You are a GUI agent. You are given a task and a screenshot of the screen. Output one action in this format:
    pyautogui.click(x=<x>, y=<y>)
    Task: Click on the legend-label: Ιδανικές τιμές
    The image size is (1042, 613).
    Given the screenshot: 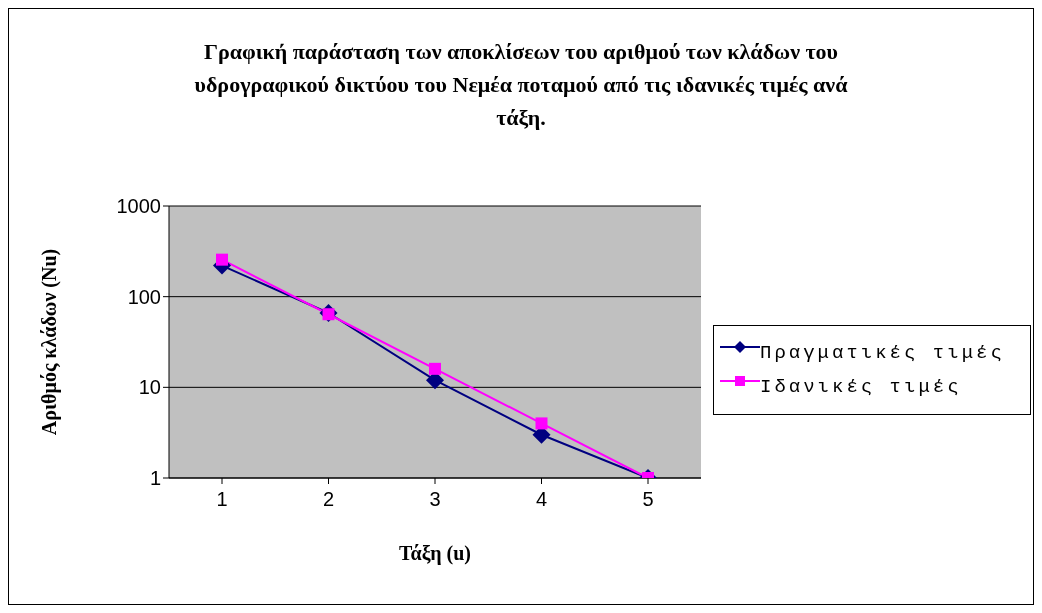 What is the action you would take?
    pyautogui.click(x=861, y=387)
    